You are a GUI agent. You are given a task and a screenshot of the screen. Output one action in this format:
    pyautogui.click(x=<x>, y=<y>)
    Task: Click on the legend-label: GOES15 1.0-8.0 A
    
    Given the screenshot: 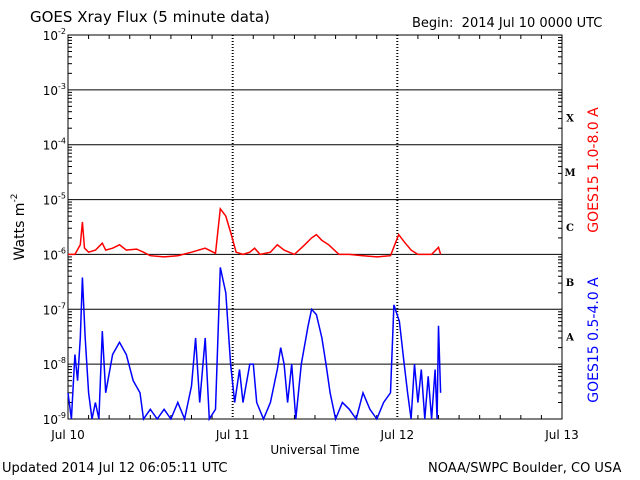 What is the action you would take?
    pyautogui.click(x=594, y=170)
    